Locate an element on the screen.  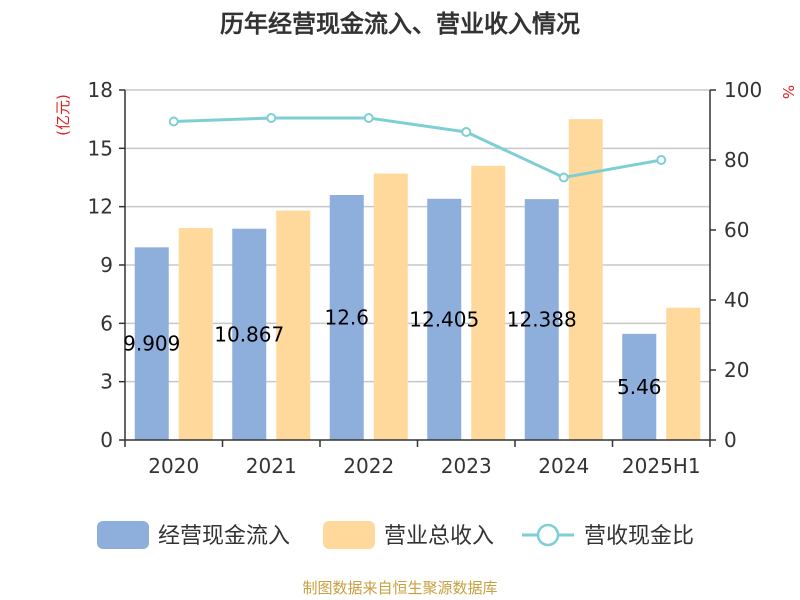
legend-swatch-revenue is located at coordinates (349, 535).